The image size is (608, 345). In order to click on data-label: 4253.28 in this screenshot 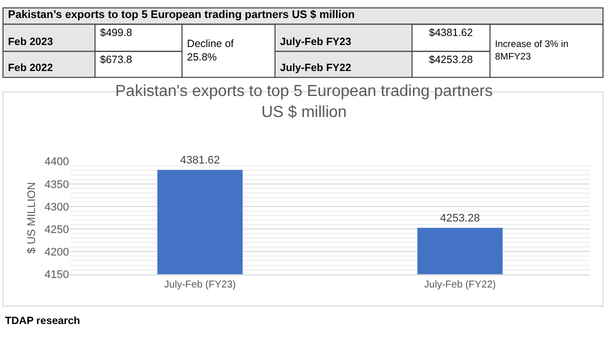, I will do `click(460, 218)`.